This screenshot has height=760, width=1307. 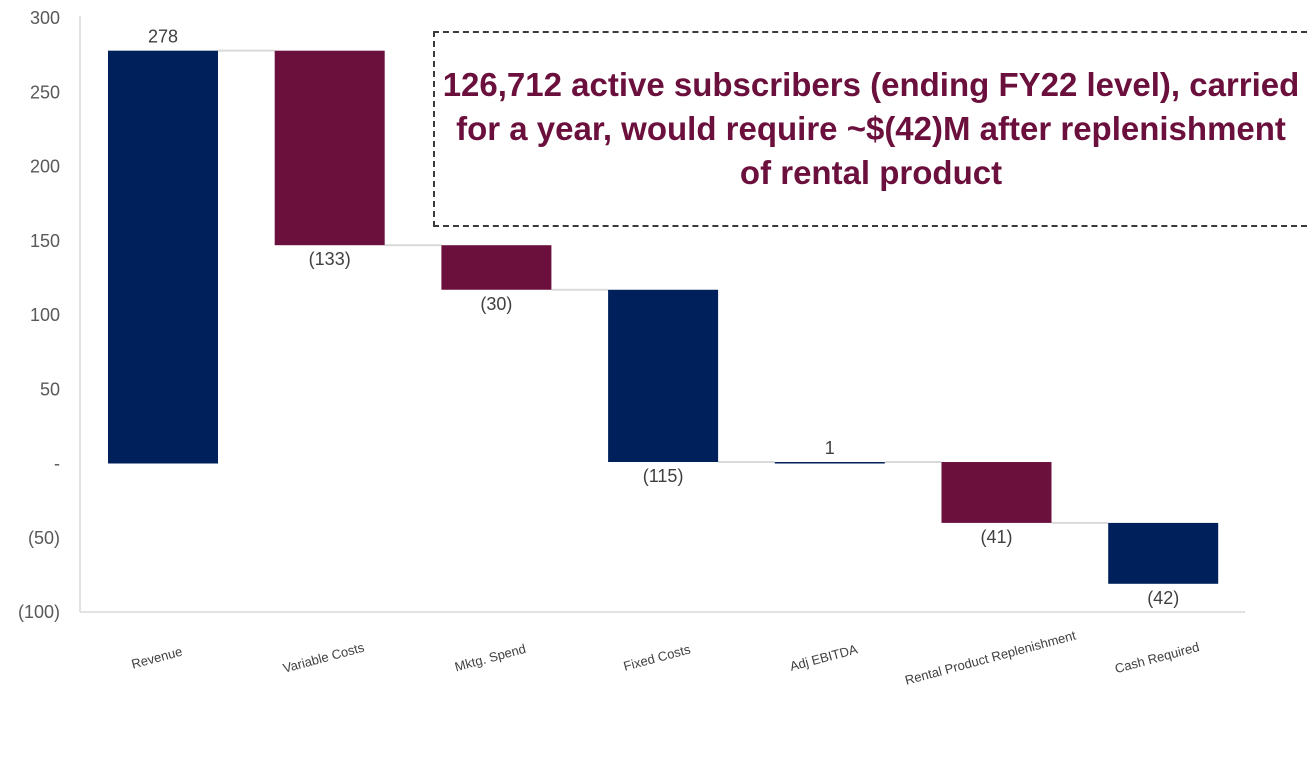 I want to click on y-tick-label: -, so click(x=57, y=464).